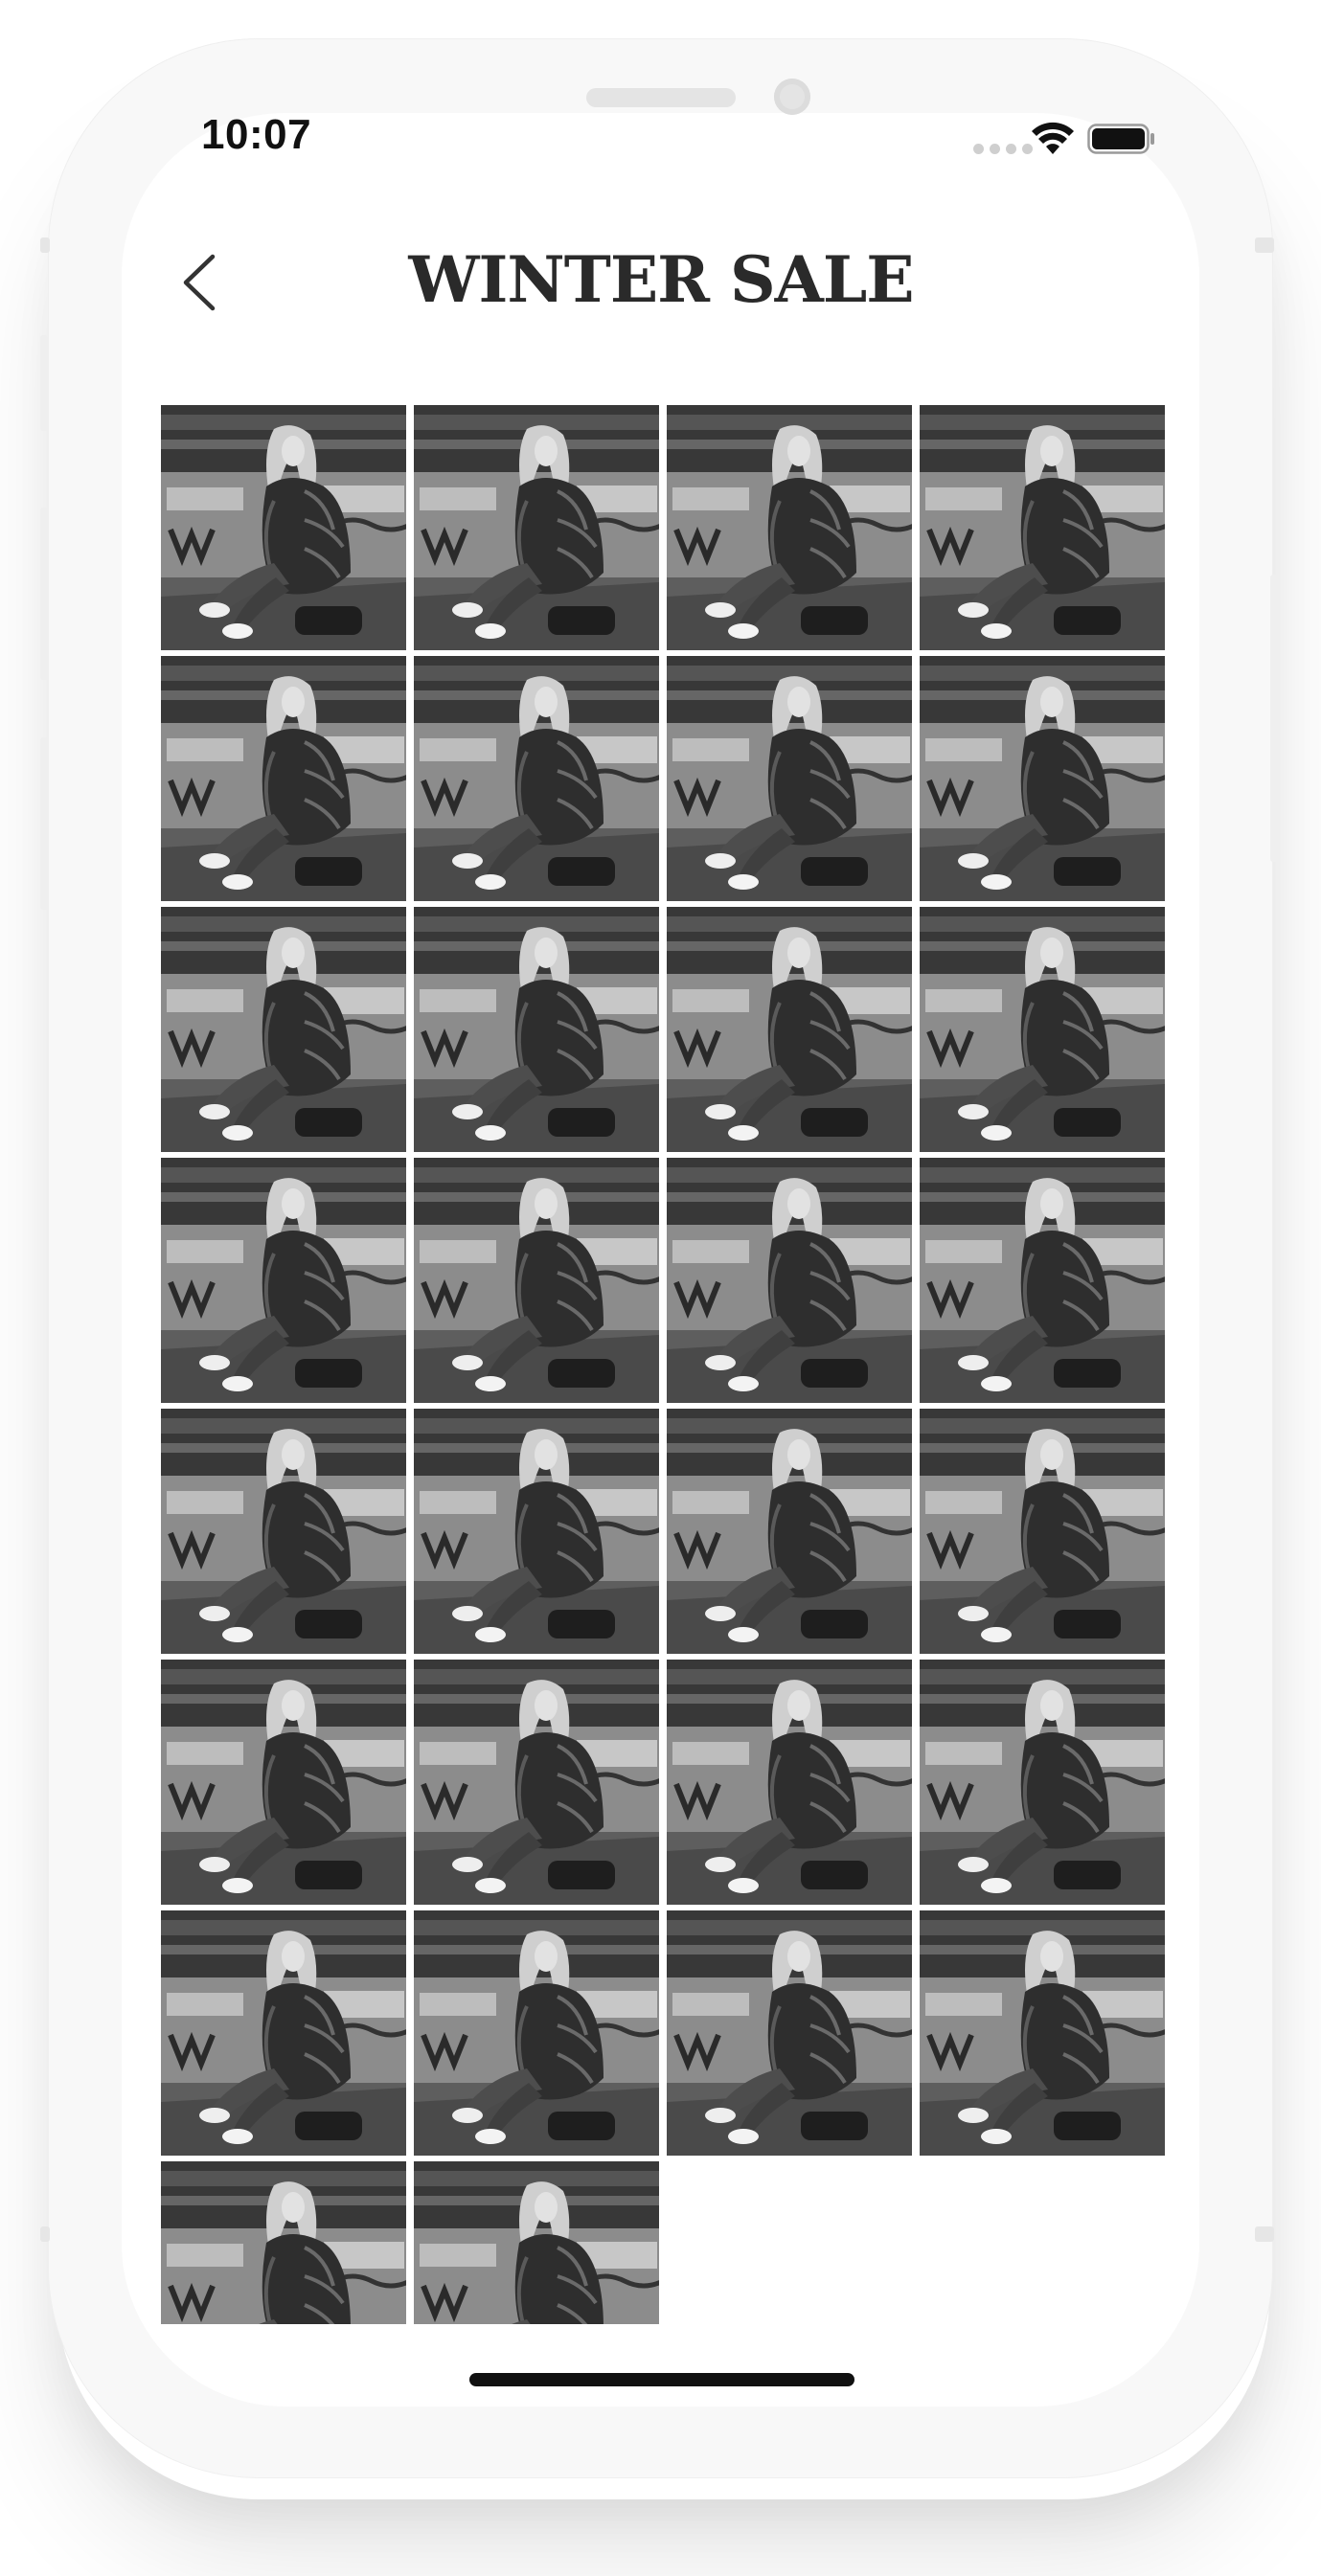 The image size is (1321, 2576). Describe the element at coordinates (661, 97) in the screenshot. I see `speaker-grille` at that location.